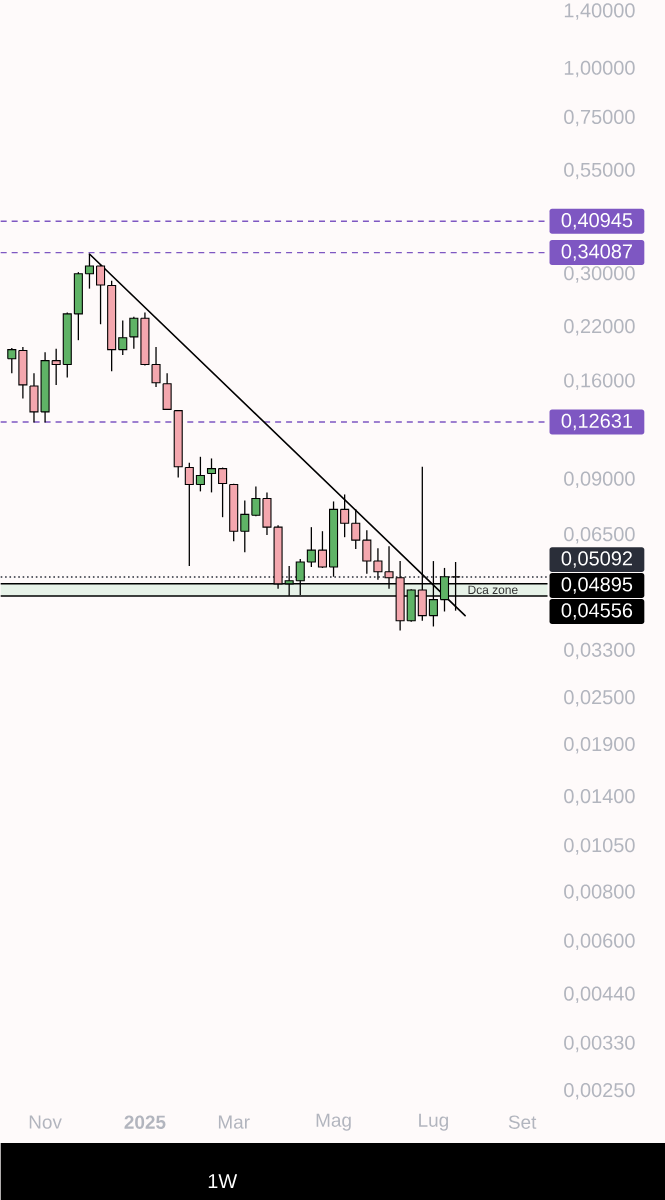 Image resolution: width=665 pixels, height=1200 pixels. What do you see at coordinates (599, 651) in the screenshot?
I see `y-tick-label: 0,03300` at bounding box center [599, 651].